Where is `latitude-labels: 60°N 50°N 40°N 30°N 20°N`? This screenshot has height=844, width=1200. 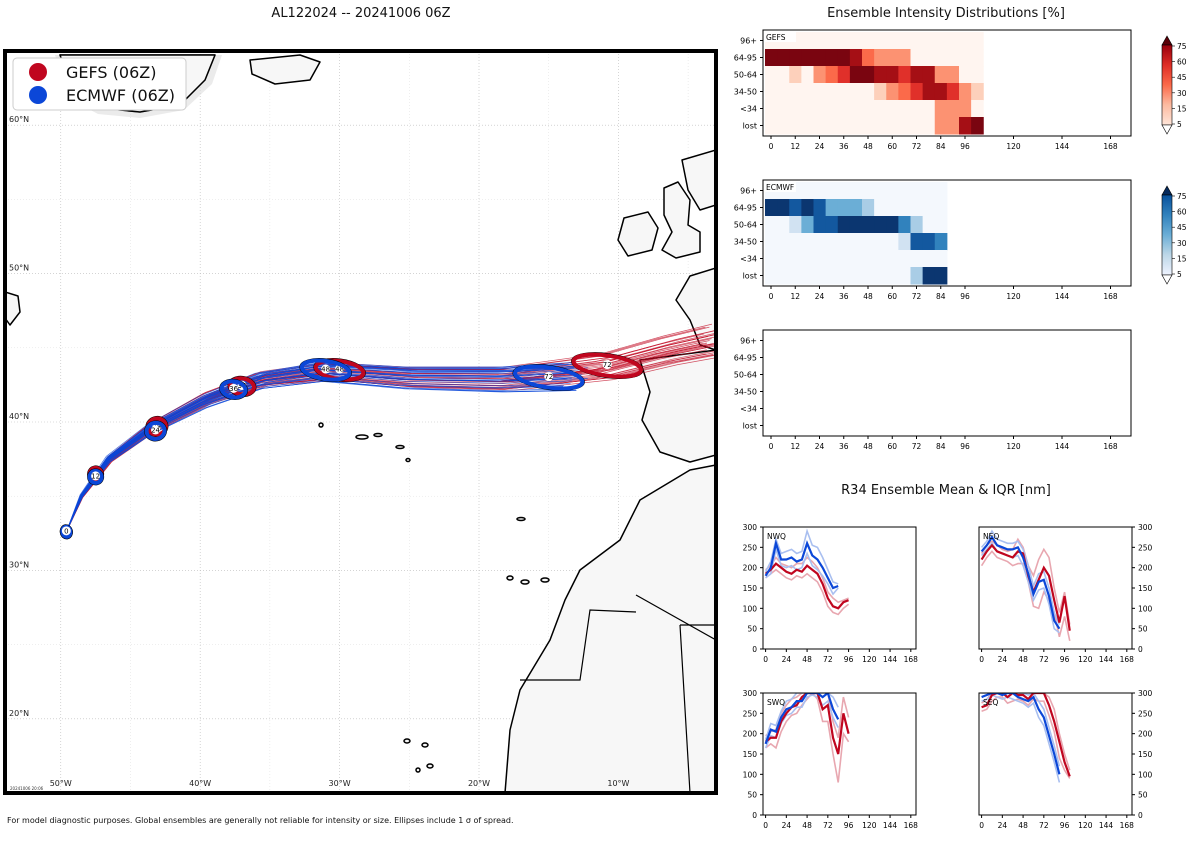
latitude-labels: 60°N 50°N 40°N 30°N 20°N is located at coordinates (19, 416).